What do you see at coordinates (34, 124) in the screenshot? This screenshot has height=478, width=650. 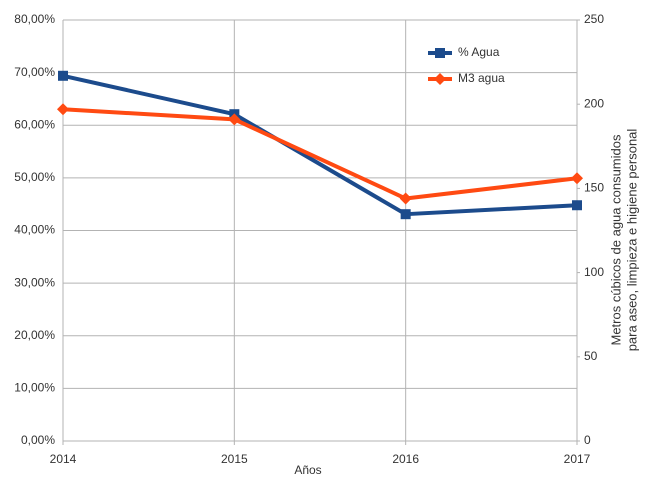 I see `y-tick-label: 60,00%` at bounding box center [34, 124].